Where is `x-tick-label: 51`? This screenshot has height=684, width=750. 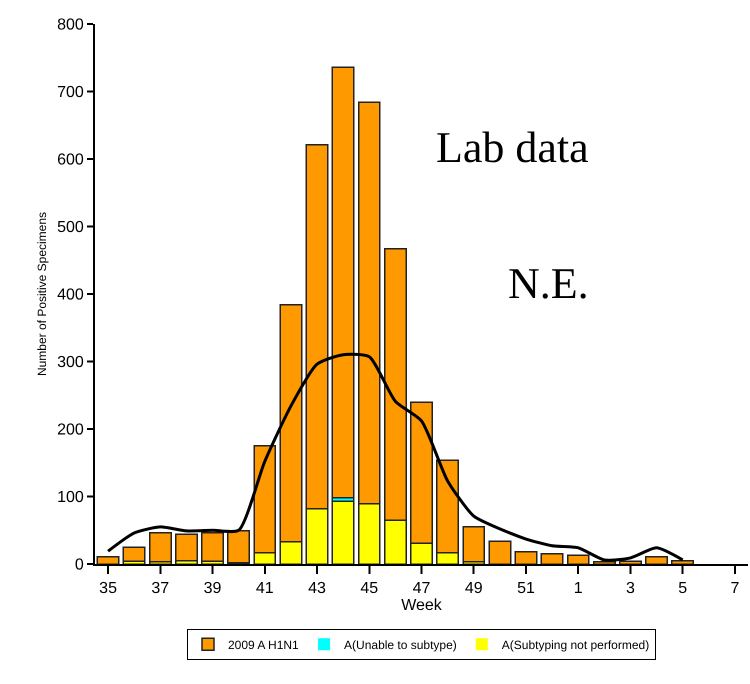
x-tick-label: 51 is located at coordinates (526, 589).